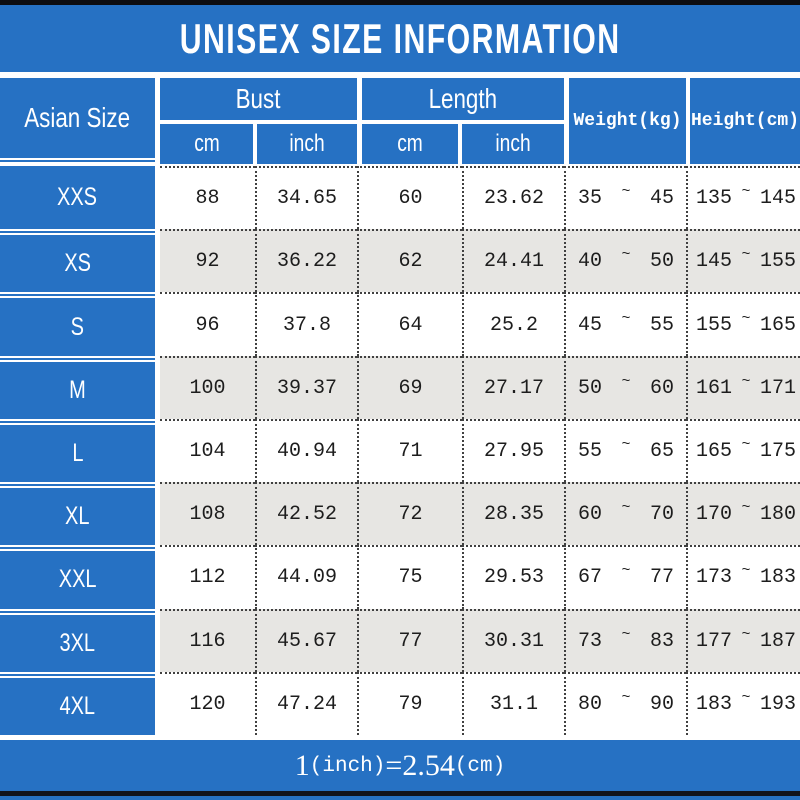 The image size is (800, 800). I want to click on weight-min: 55, so click(590, 451).